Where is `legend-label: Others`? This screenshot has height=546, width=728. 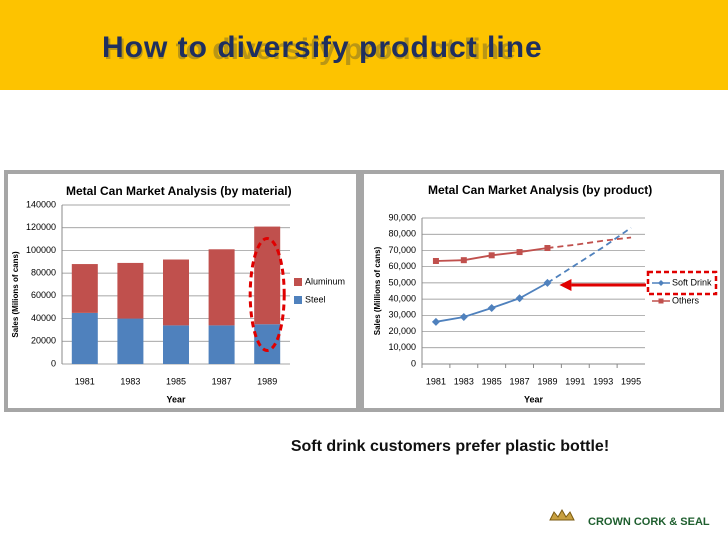
legend-label: Others is located at coordinates (686, 300).